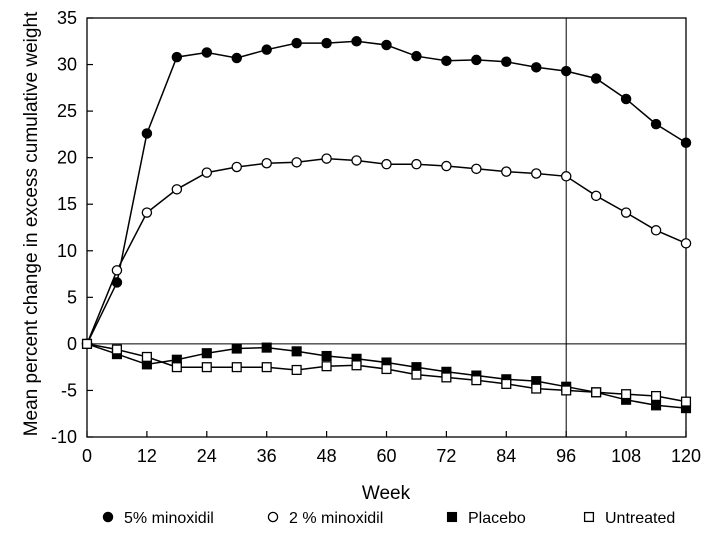 The height and width of the screenshot is (553, 720). Describe the element at coordinates (506, 456) in the screenshot. I see `x-tick-label: 84` at that location.